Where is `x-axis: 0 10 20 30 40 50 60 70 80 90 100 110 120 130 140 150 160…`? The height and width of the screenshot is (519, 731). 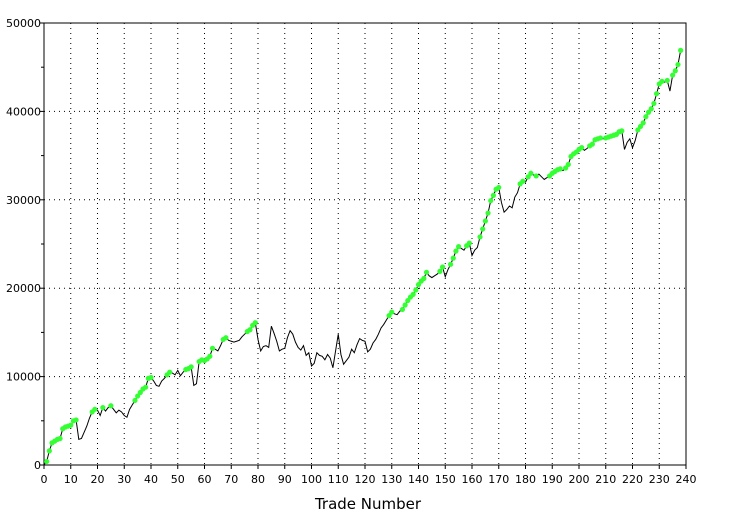 x-axis: 0 10 20 30 40 50 60 70 80 90 100 110 120 130 140 150 160… is located at coordinates (369, 475).